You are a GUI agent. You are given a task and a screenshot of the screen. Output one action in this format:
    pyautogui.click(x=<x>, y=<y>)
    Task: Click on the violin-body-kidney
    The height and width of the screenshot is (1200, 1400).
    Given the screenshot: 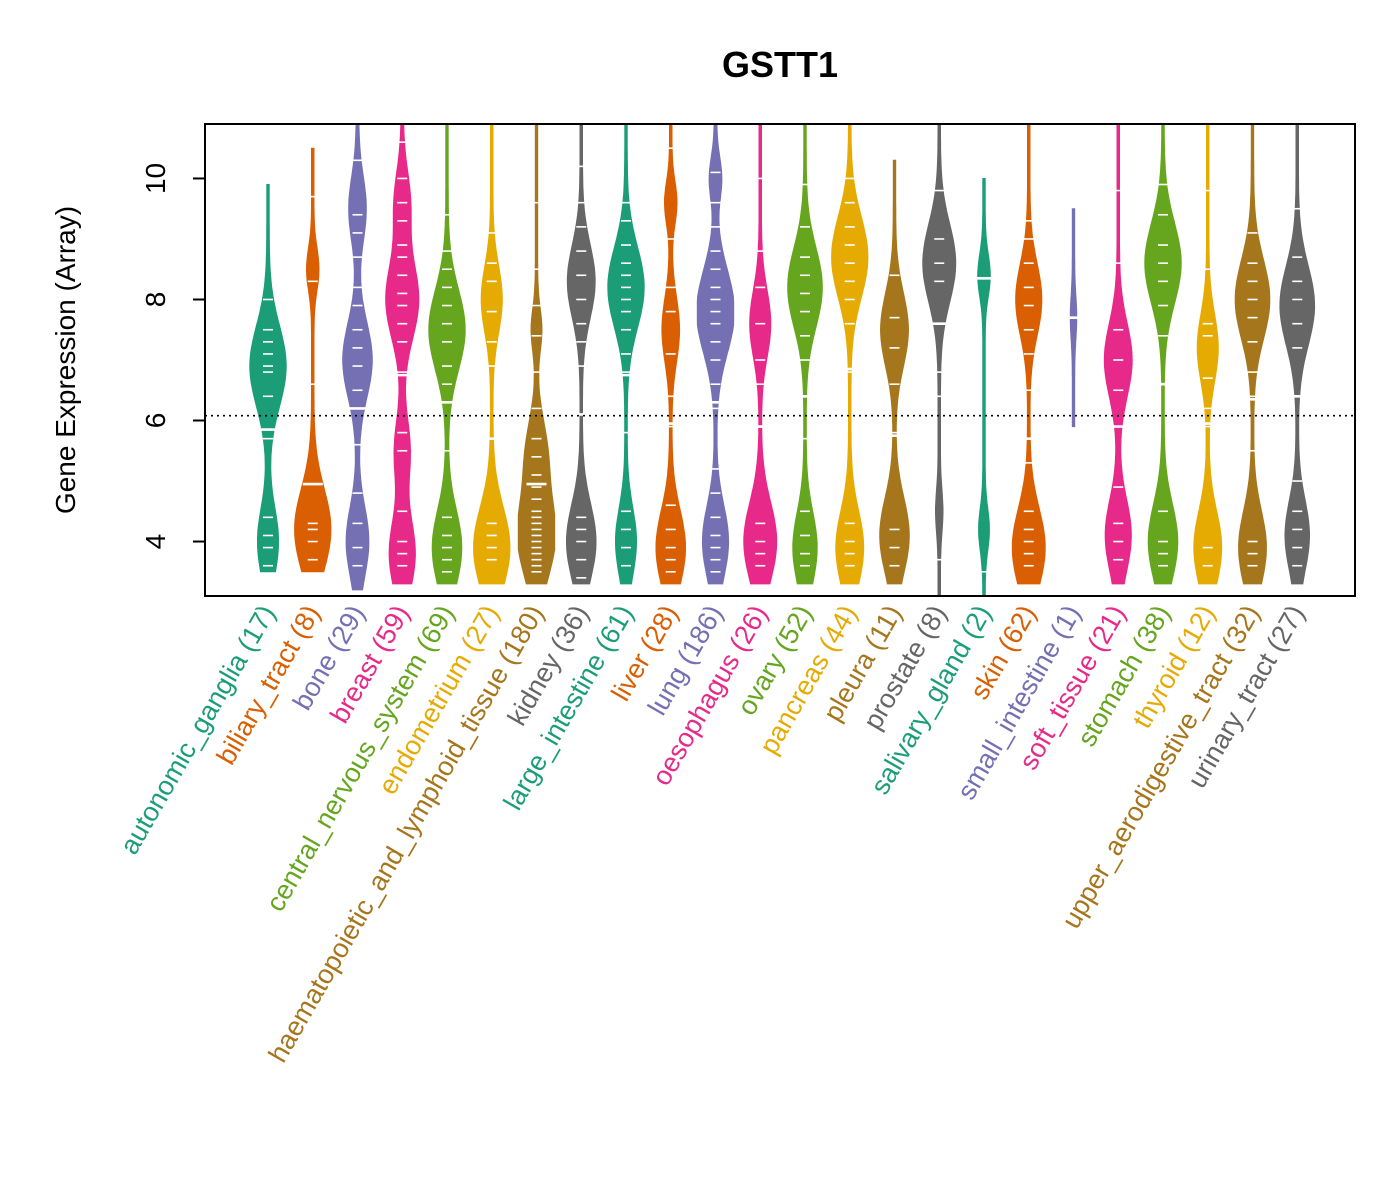 What is the action you would take?
    pyautogui.click(x=581, y=354)
    